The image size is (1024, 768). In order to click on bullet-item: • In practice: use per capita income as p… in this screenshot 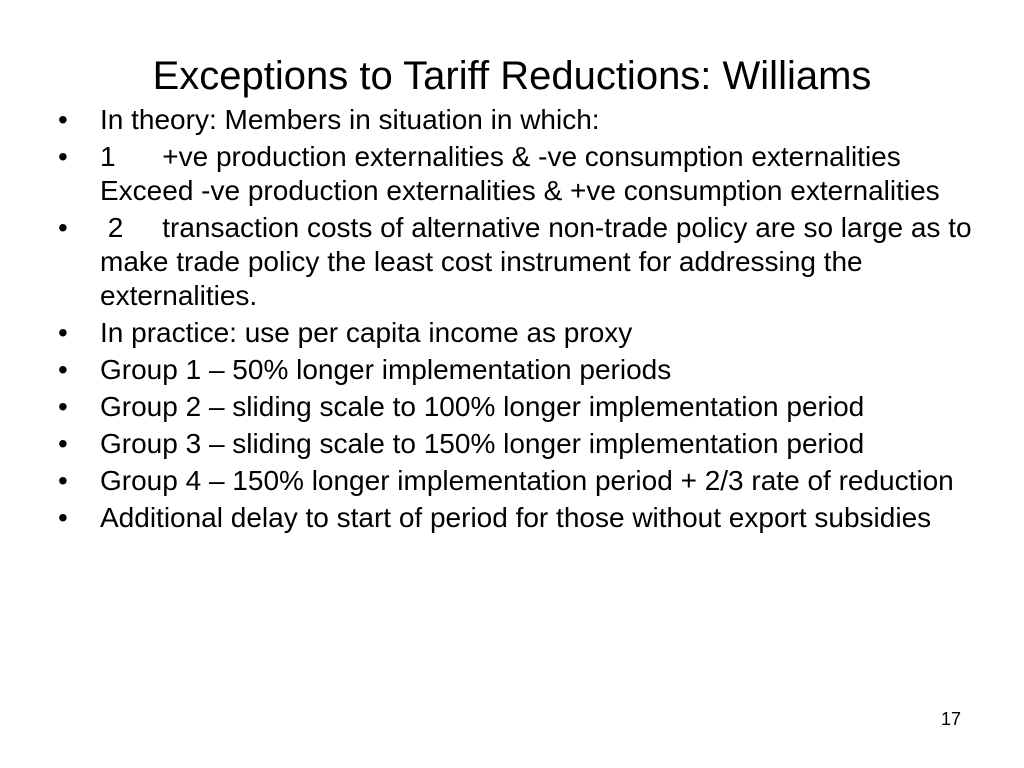, I will do `click(518, 333)`.